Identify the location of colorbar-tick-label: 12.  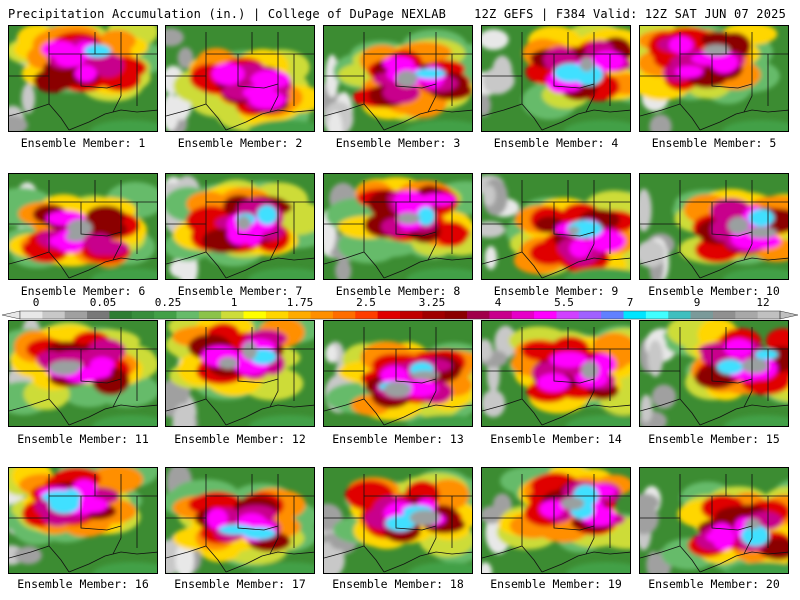
(763, 302).